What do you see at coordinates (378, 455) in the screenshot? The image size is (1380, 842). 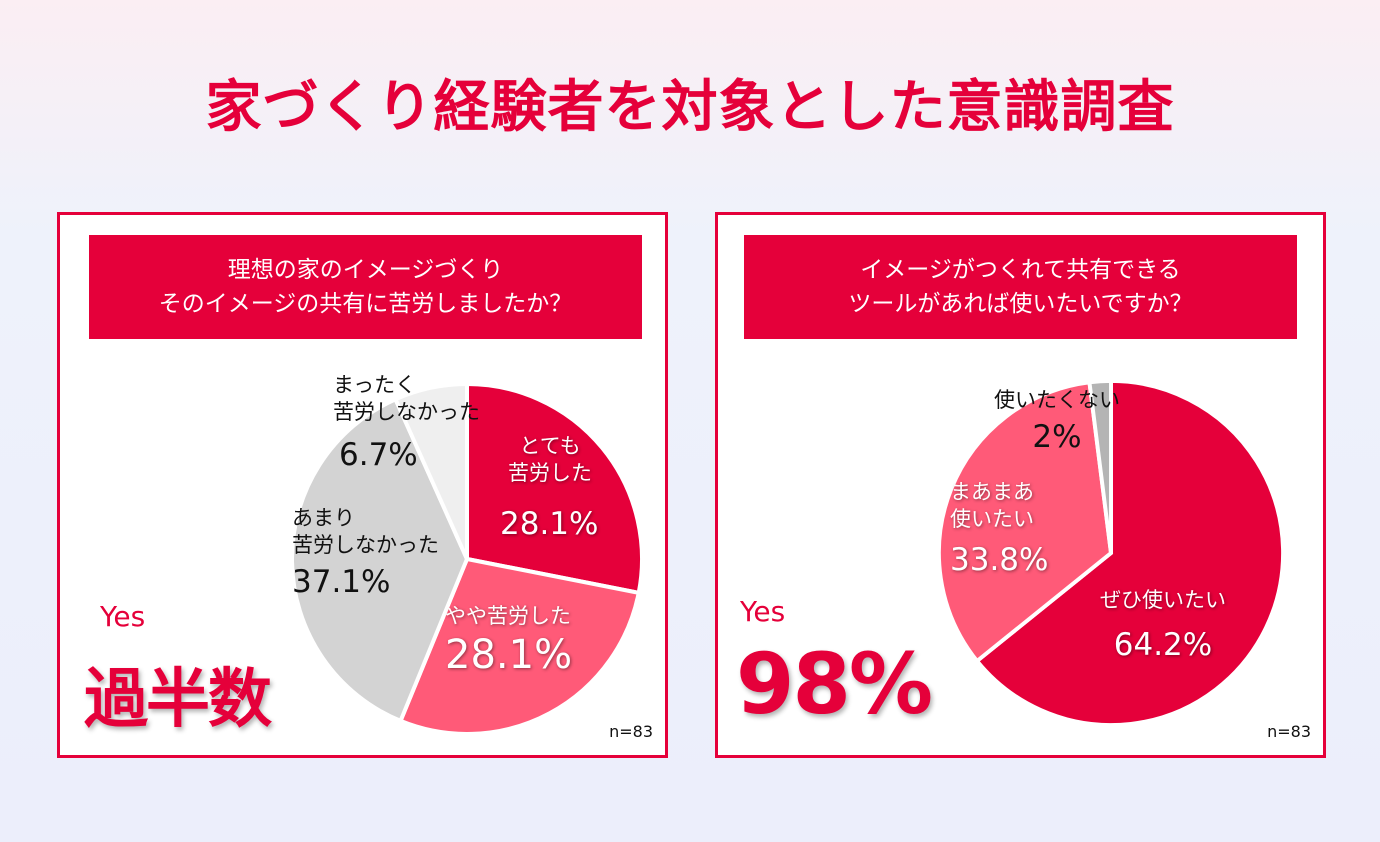 I see `slice-value: 6.7%` at bounding box center [378, 455].